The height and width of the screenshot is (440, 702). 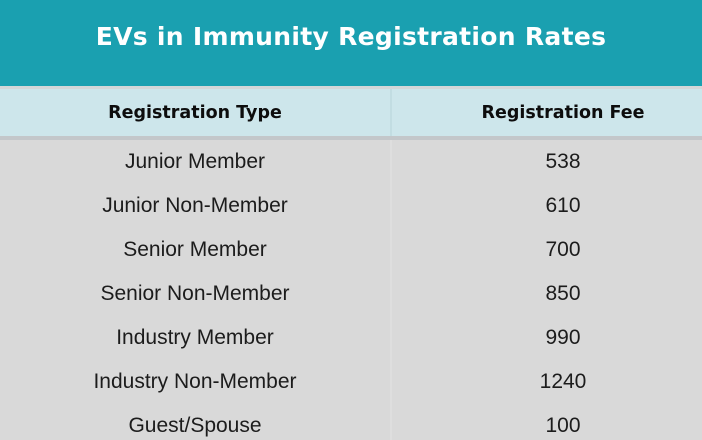 I want to click on table-row: Junior Non-Member 610, so click(x=351, y=206).